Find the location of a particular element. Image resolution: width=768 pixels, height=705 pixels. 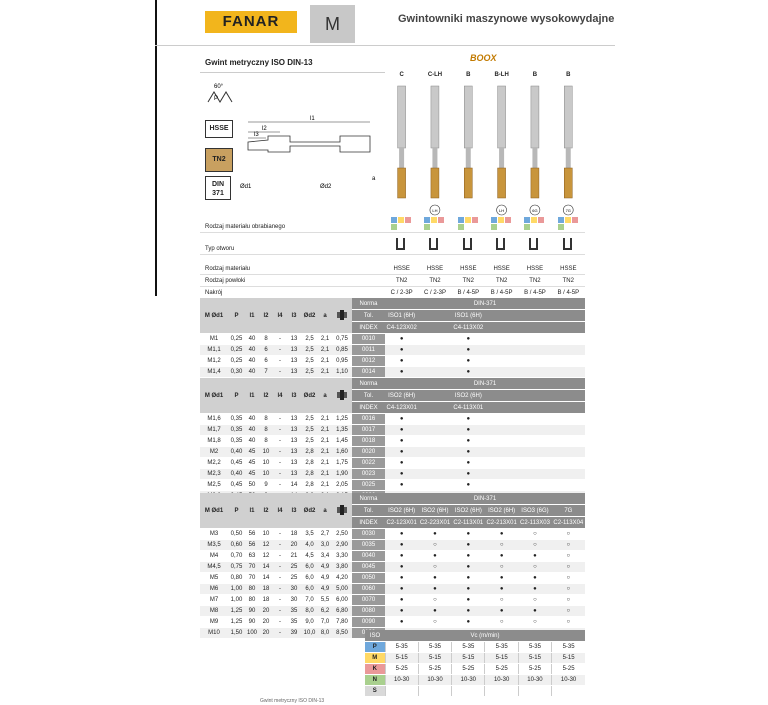

param: 8,0 is located at coordinates (325, 633).